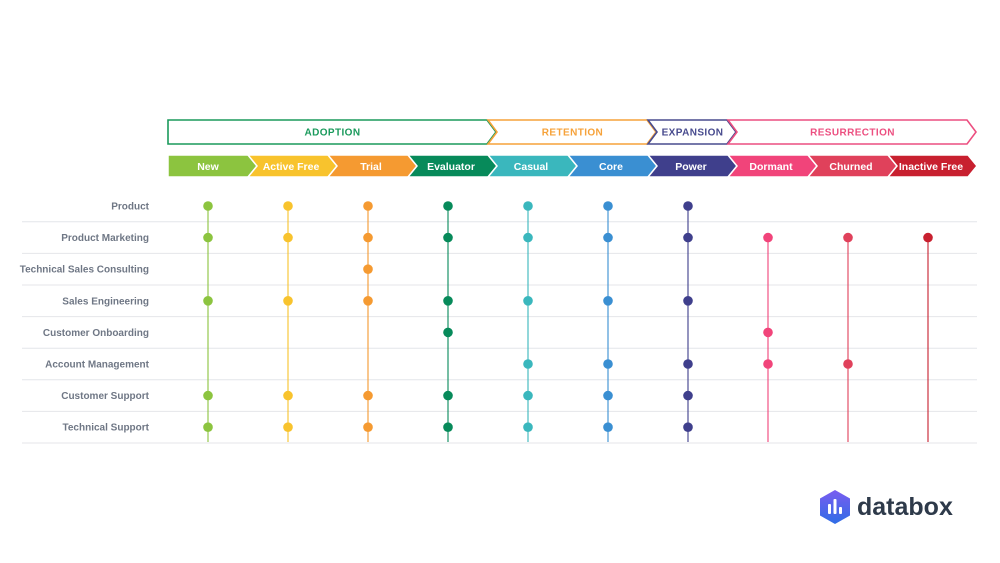 The height and width of the screenshot is (563, 1000). I want to click on dot-product-marketing-casual, so click(528, 237).